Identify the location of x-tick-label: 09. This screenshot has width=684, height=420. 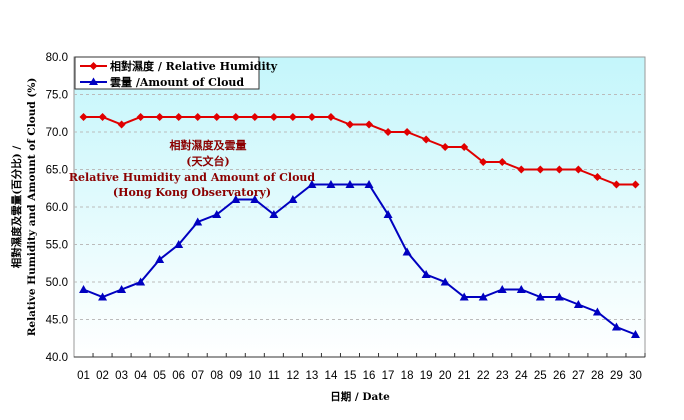
(235, 376).